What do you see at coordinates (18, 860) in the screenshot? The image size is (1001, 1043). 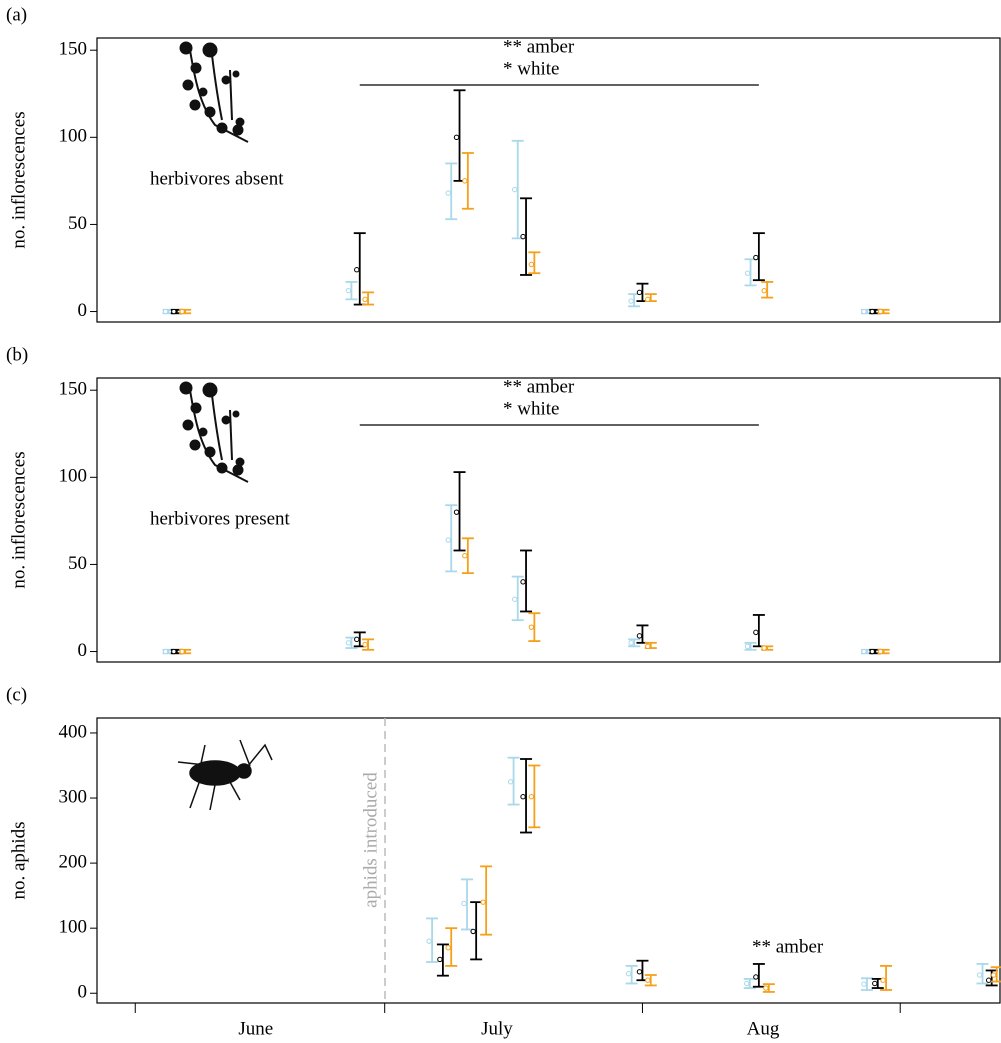 I see `y-axis-label: no. aphids` at bounding box center [18, 860].